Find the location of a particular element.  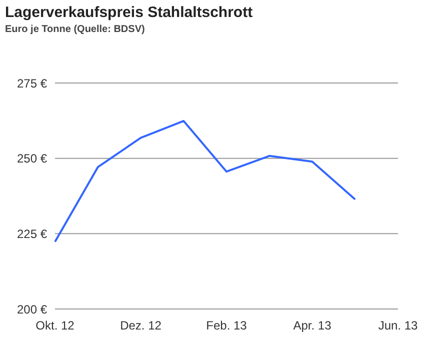

chart-subtitle: Euro je Tonne (Quelle: BDSV) is located at coordinates (75, 29).